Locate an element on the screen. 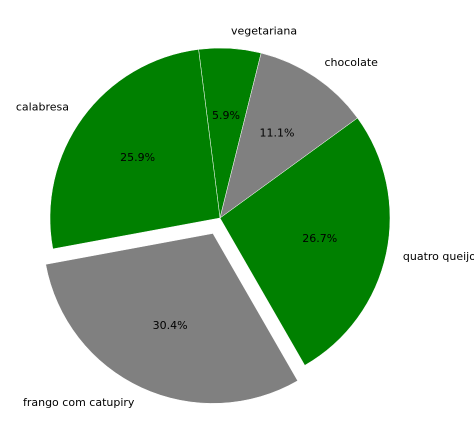 This screenshot has height=439, width=474. pie-category-label: calabresa is located at coordinates (42, 107).